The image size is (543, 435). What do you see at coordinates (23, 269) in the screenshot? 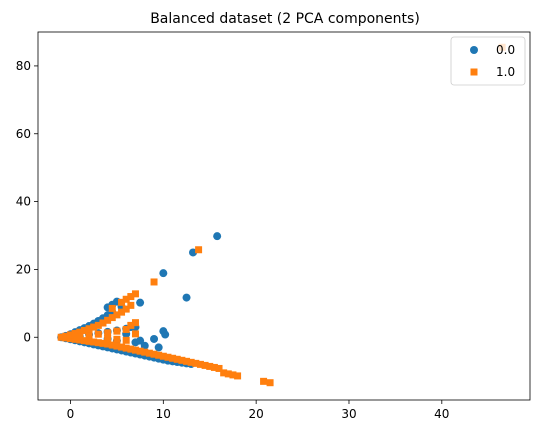
I see `y-tick-label: 20` at bounding box center [23, 269].